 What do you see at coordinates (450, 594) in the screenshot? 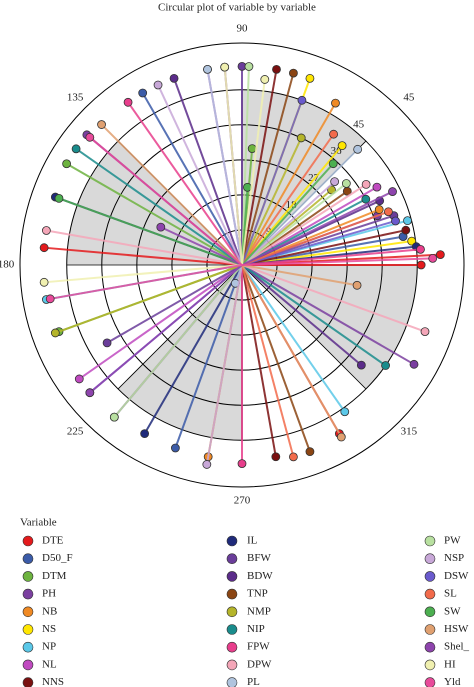
I see `legend-label: SL` at bounding box center [450, 594].